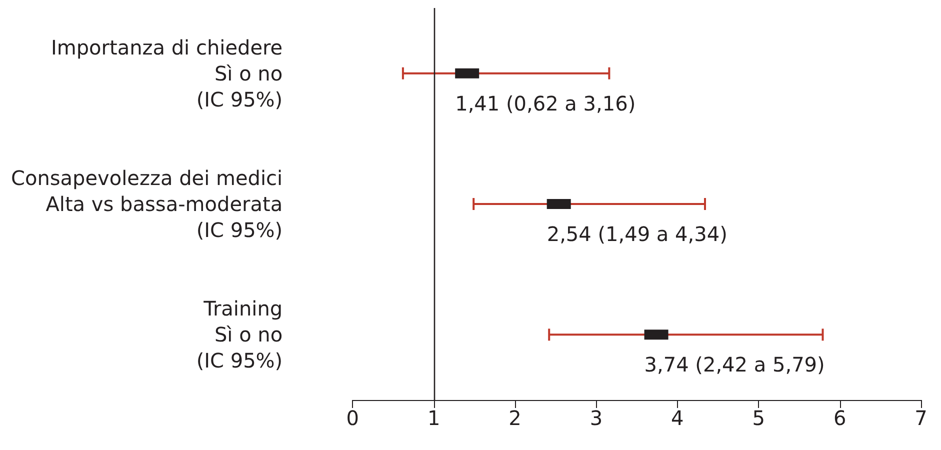  What do you see at coordinates (545, 103) in the screenshot?
I see `data-label: 1,41 (0,62 a 3,16)` at bounding box center [545, 103].